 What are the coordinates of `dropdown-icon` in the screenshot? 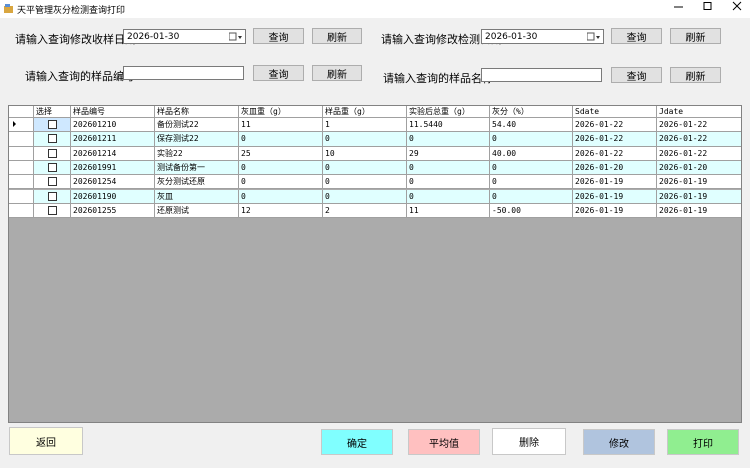 It's located at (593, 36).